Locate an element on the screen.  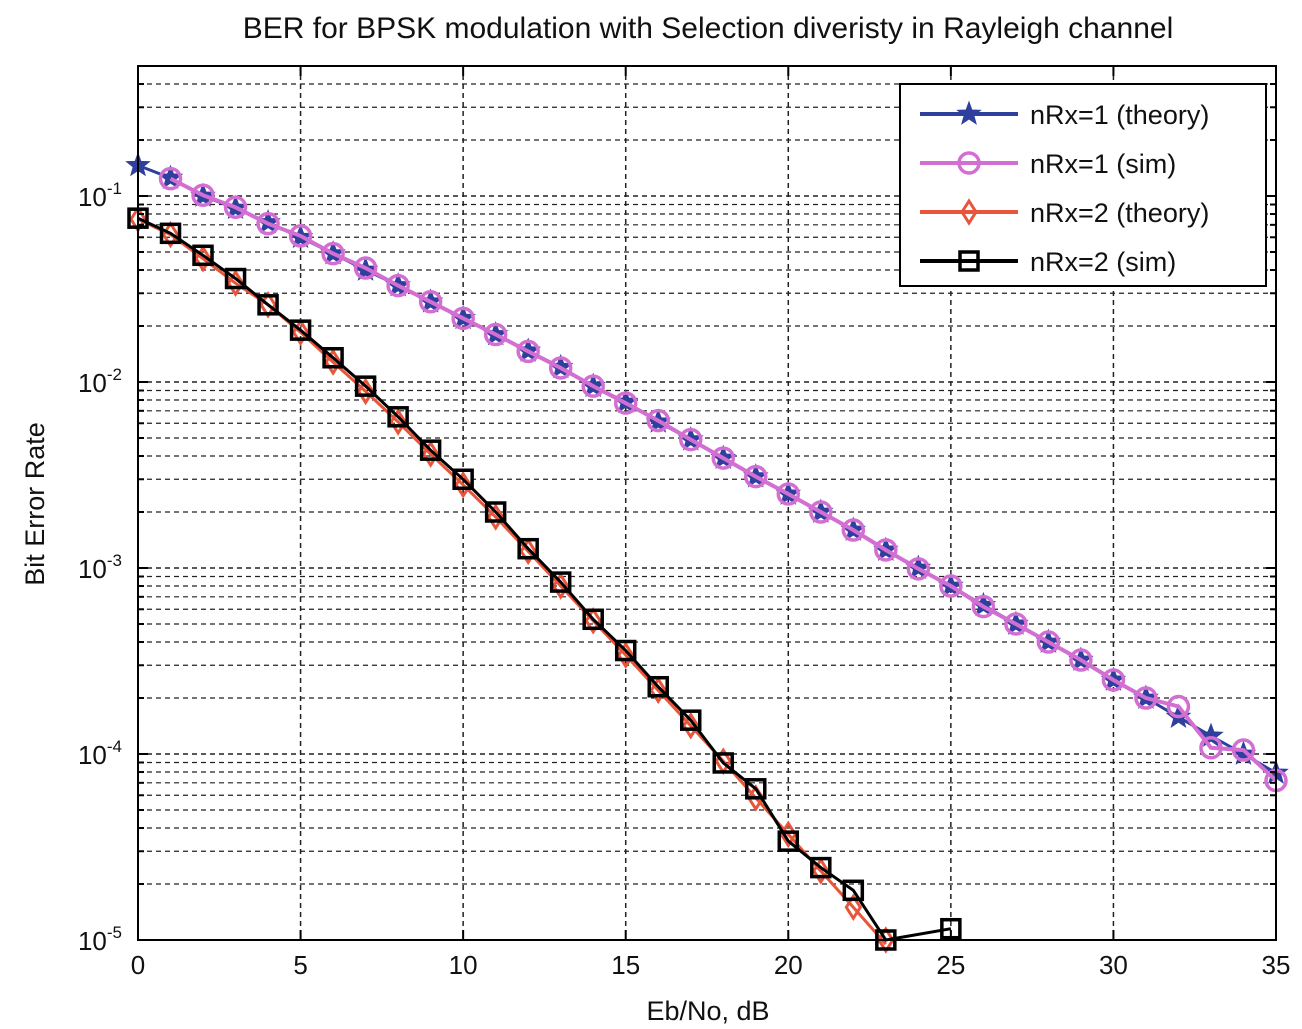
x-tick-label: 15 is located at coordinates (625, 965).